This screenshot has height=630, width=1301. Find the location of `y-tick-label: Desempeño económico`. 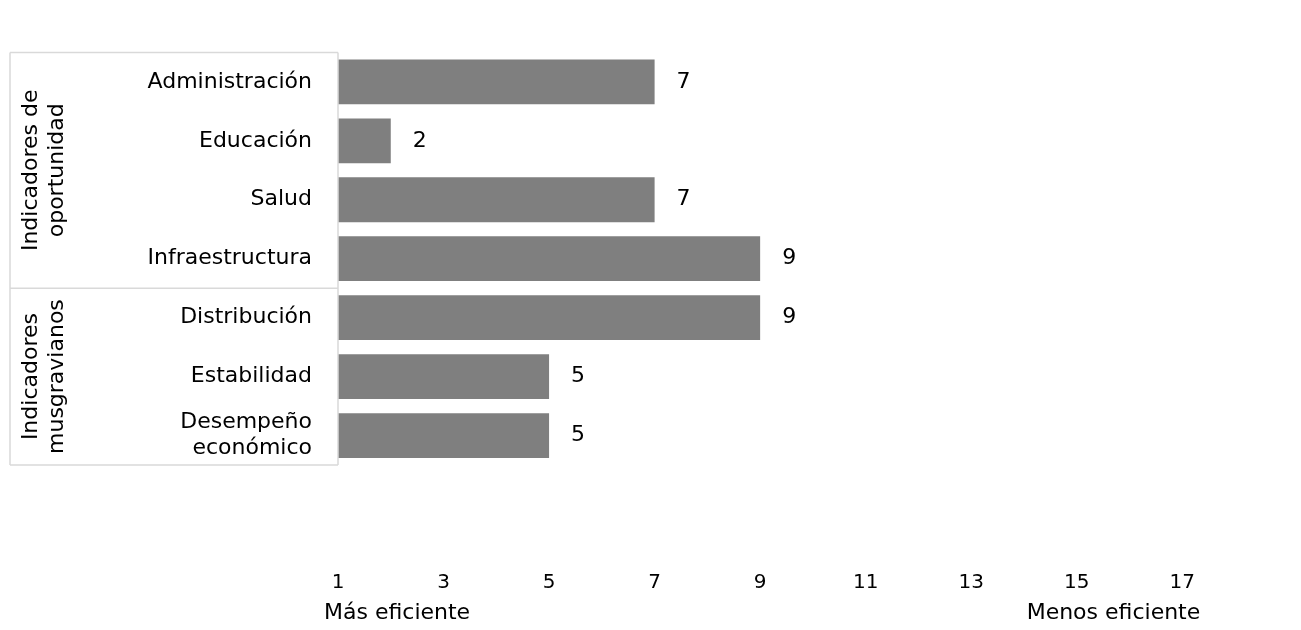

y-tick-label: Desempeño económico is located at coordinates (246, 434).